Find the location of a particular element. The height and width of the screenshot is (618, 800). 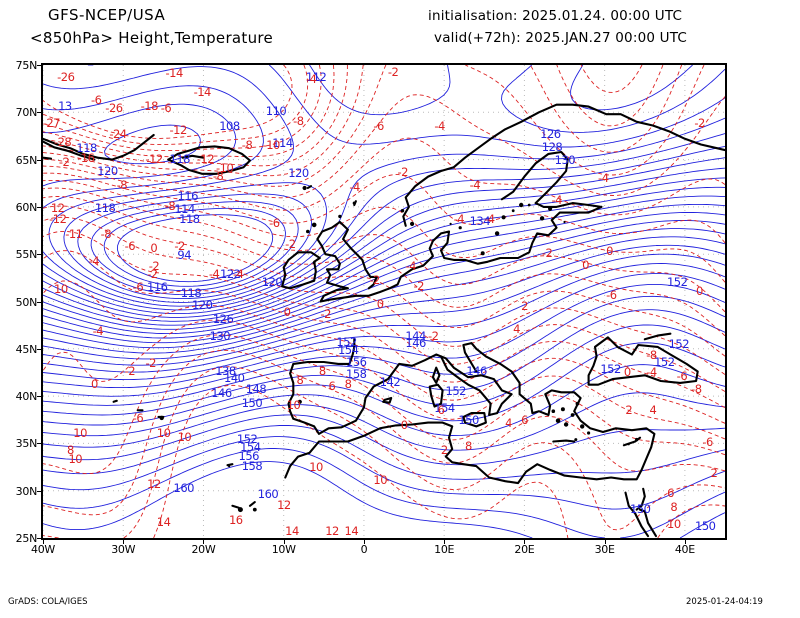

latitude-tick-label: 65N is located at coordinates (26, 160).